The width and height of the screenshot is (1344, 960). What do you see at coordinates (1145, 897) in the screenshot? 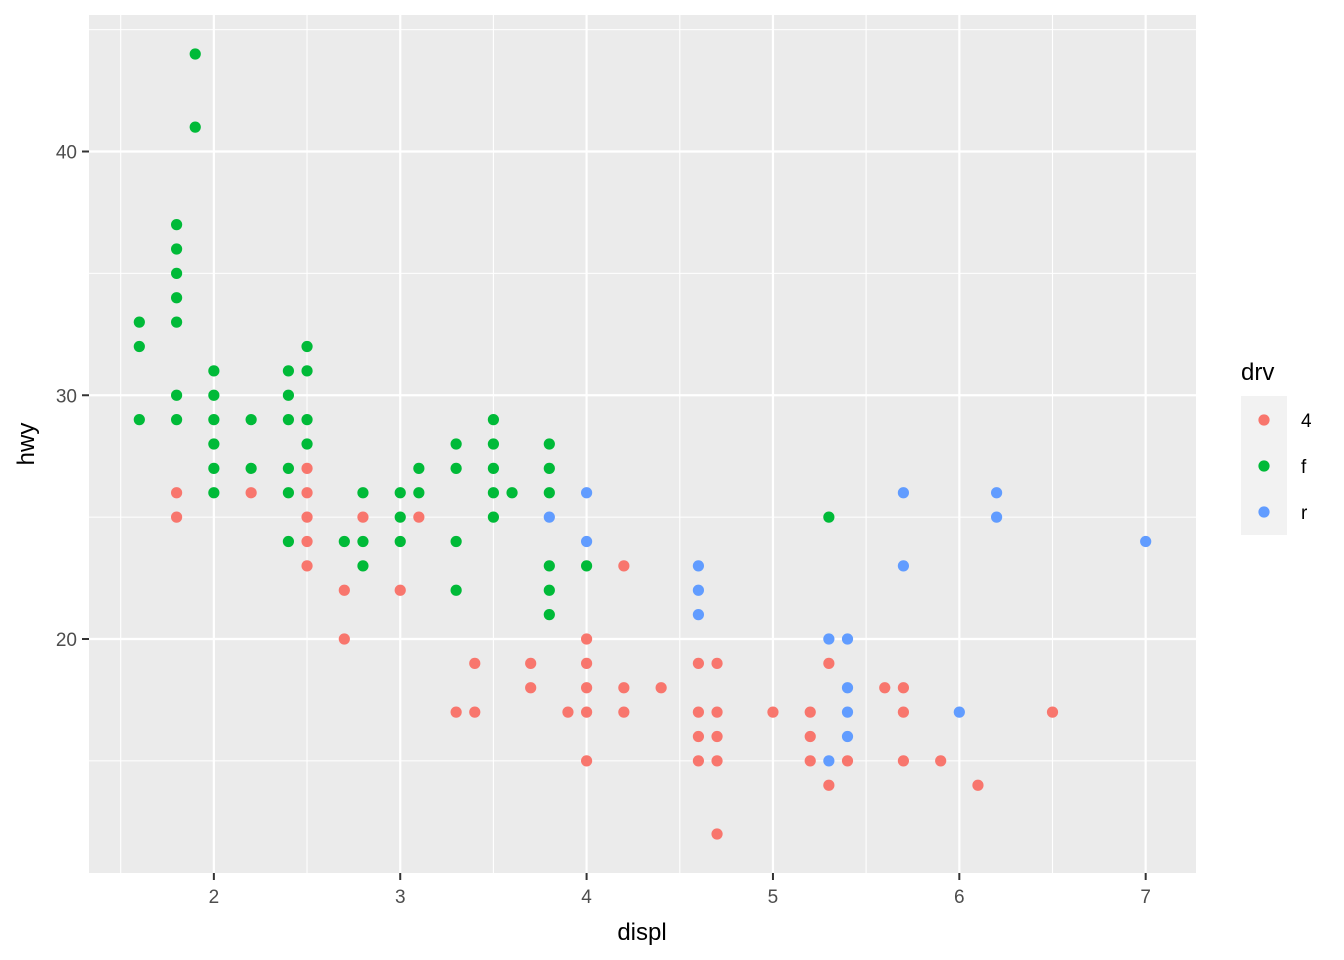
I see `x-tick-label: 7` at bounding box center [1145, 897].